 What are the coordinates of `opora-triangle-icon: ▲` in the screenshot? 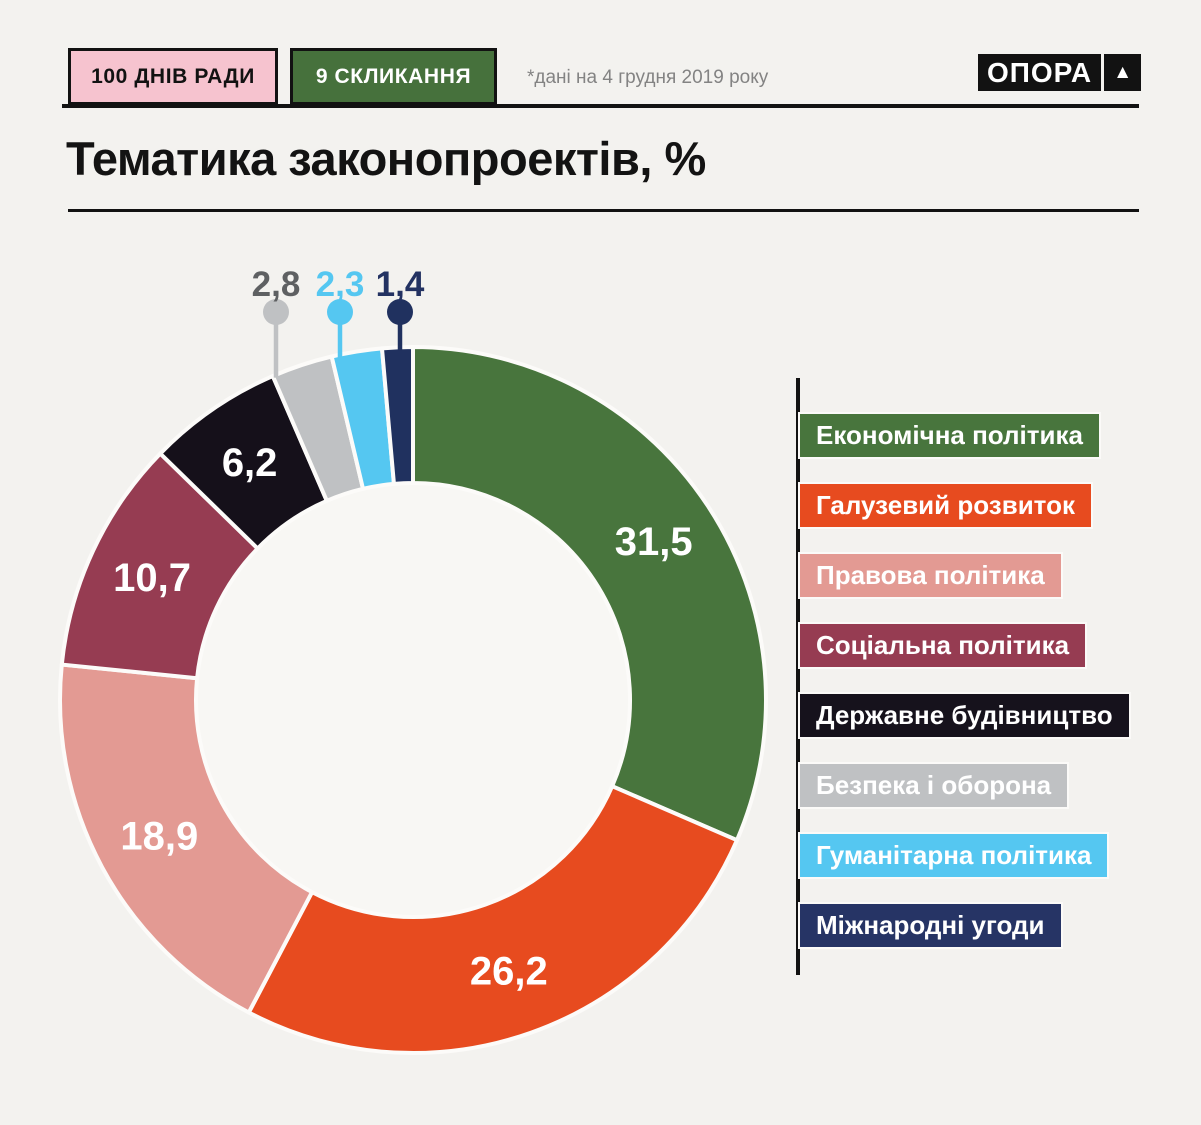 It's located at (1123, 72).